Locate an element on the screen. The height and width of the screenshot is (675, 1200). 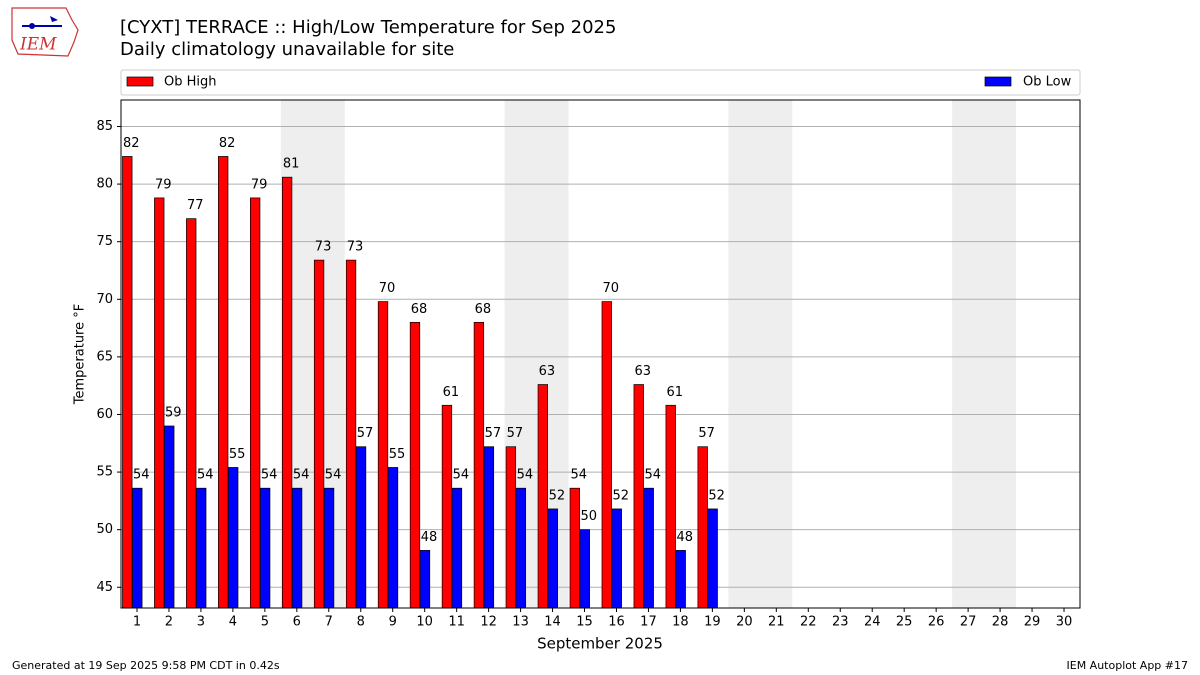
x-tick-label: 30 is located at coordinates (1064, 622).